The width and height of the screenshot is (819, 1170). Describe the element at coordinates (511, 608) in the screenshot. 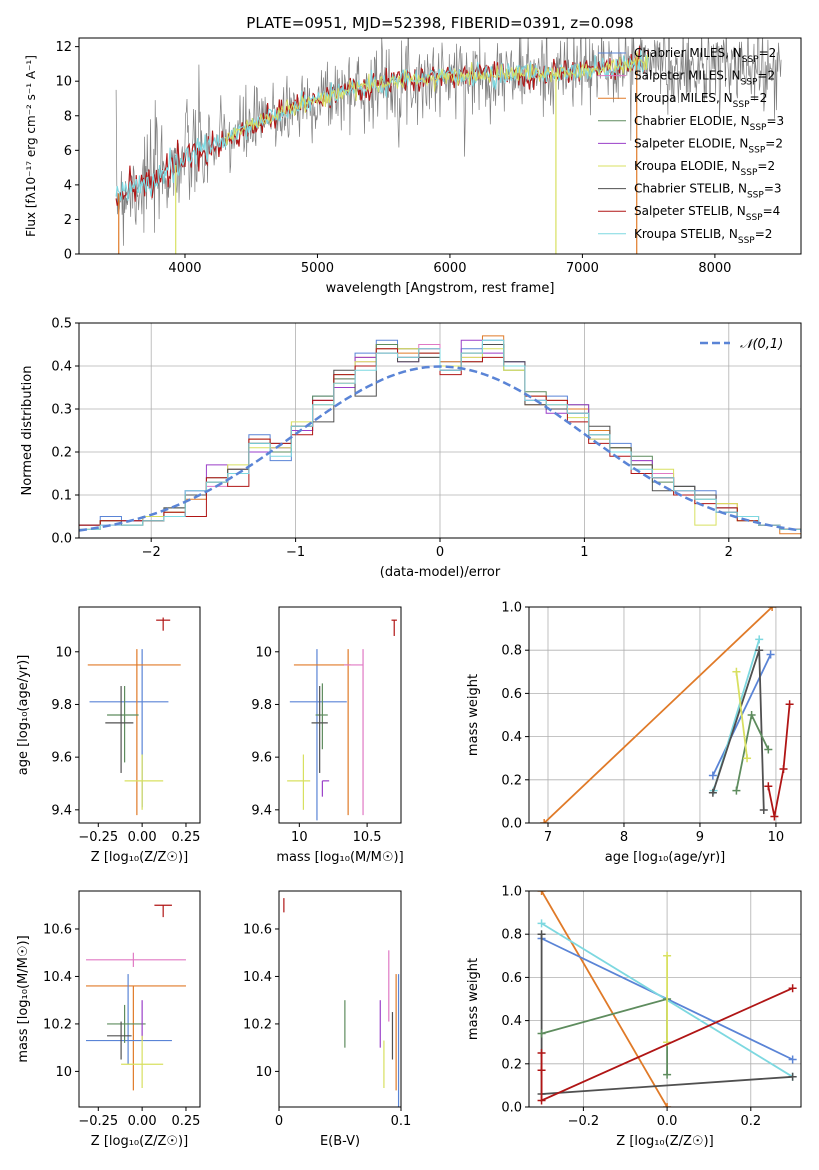

I see `y-tick-label: 1.0` at that location.